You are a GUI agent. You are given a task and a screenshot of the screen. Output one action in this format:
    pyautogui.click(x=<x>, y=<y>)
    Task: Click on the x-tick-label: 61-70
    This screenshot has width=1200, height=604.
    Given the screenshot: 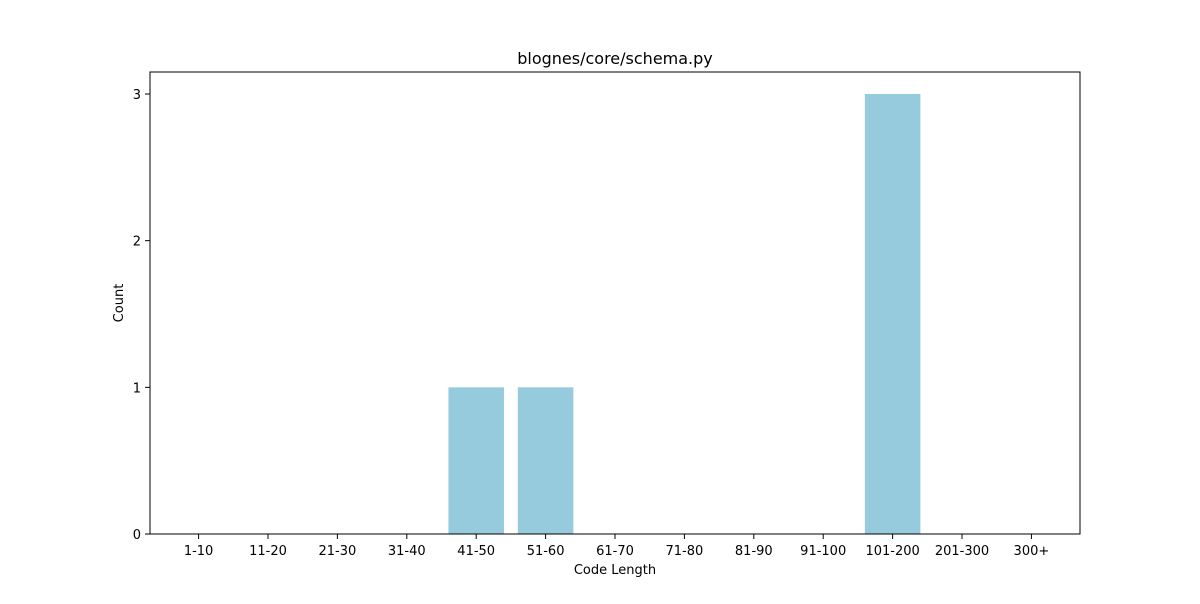 What is the action you would take?
    pyautogui.click(x=615, y=551)
    